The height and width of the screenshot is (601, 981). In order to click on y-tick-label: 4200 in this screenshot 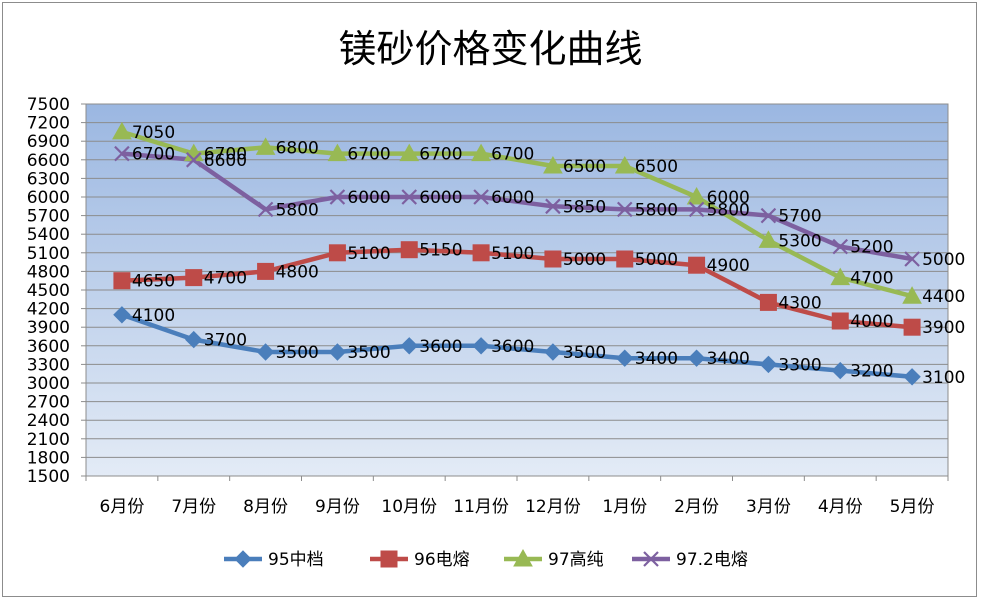, I will do `click(48, 310)`.